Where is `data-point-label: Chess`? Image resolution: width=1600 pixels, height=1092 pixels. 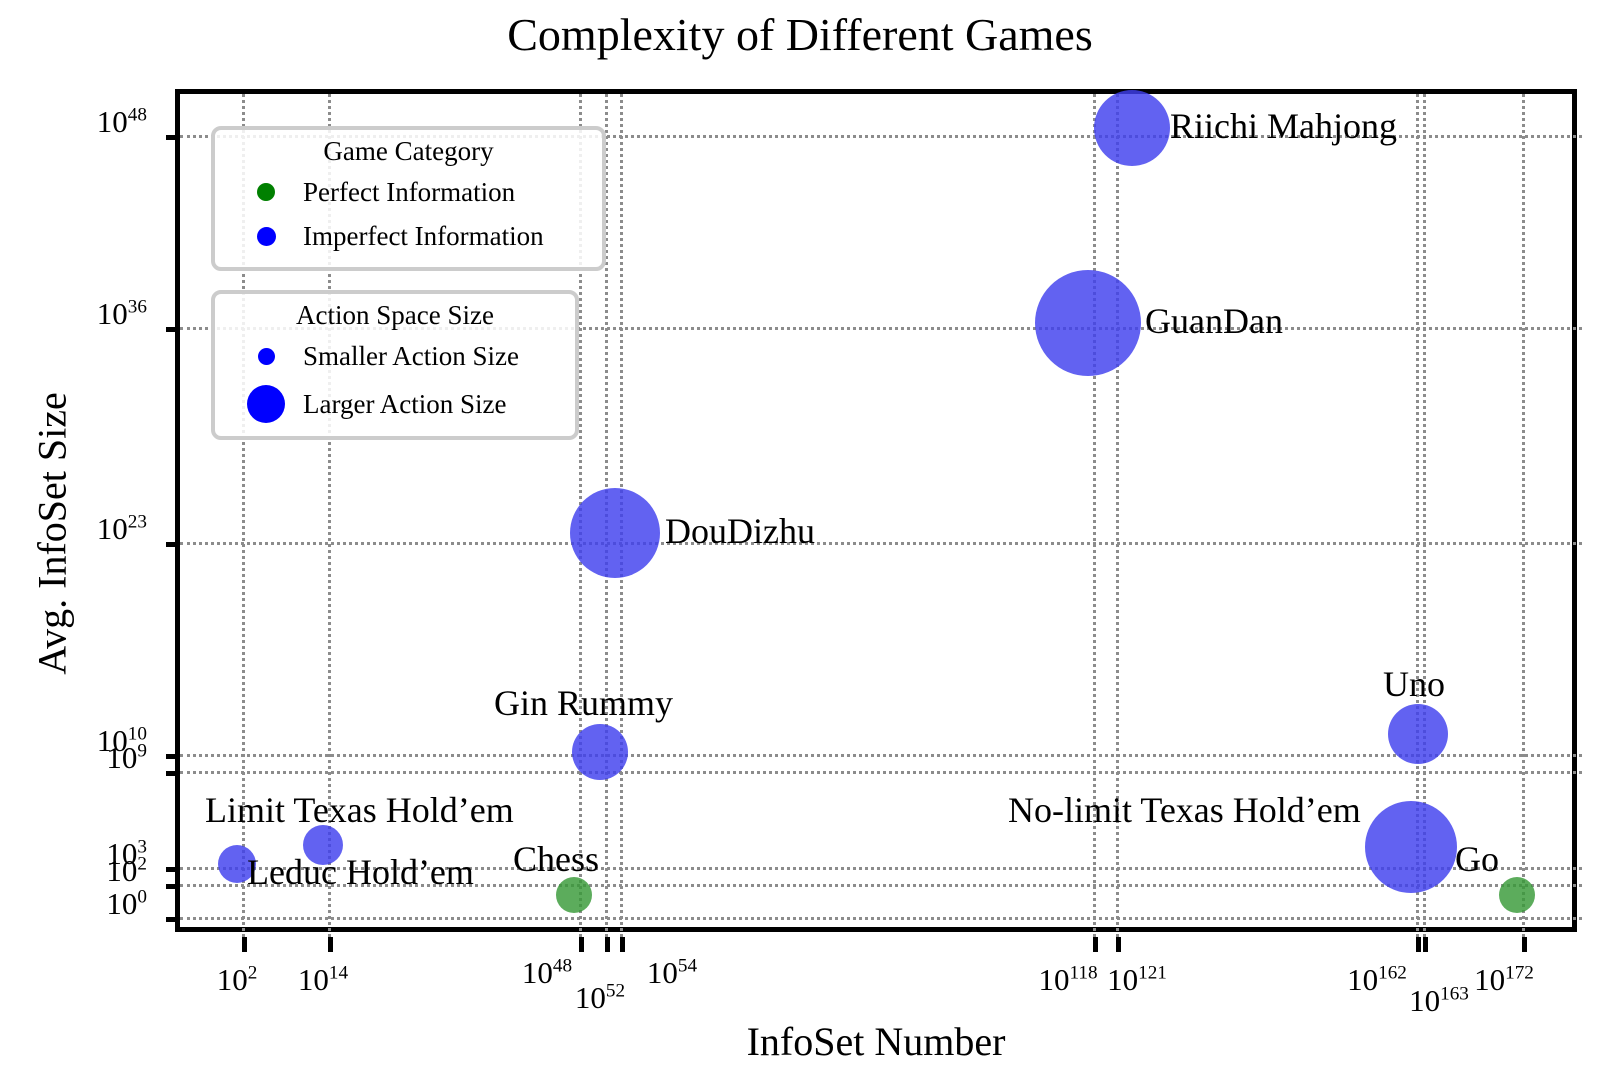 data-point-label: Chess is located at coordinates (556, 859).